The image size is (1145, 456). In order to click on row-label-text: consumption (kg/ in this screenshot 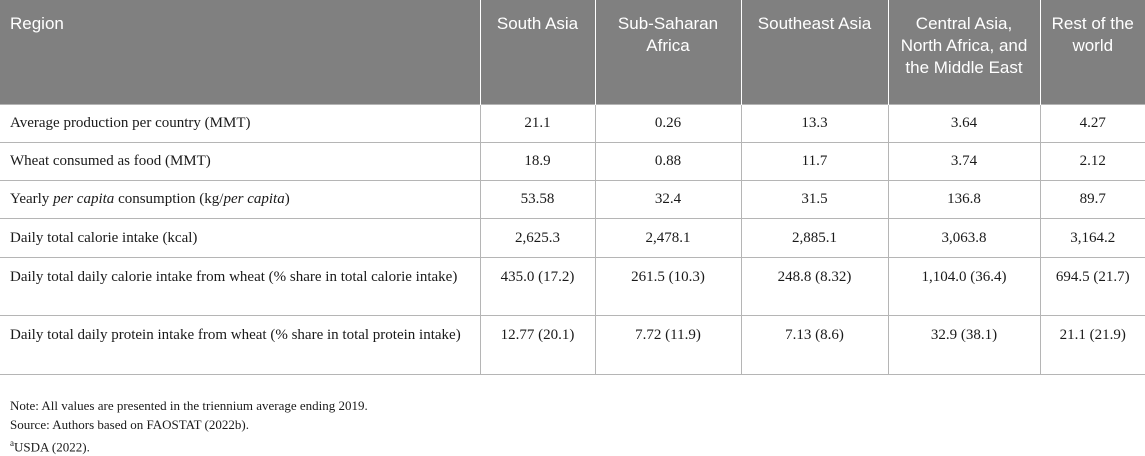, I will do `click(169, 199)`.